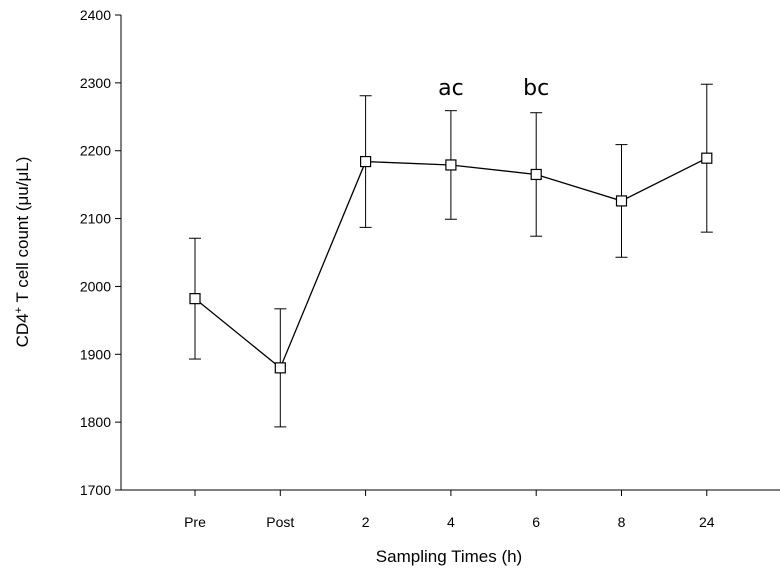 Image resolution: width=780 pixels, height=577 pixels. Describe the element at coordinates (451, 88) in the screenshot. I see `annotation-label: ac` at that location.